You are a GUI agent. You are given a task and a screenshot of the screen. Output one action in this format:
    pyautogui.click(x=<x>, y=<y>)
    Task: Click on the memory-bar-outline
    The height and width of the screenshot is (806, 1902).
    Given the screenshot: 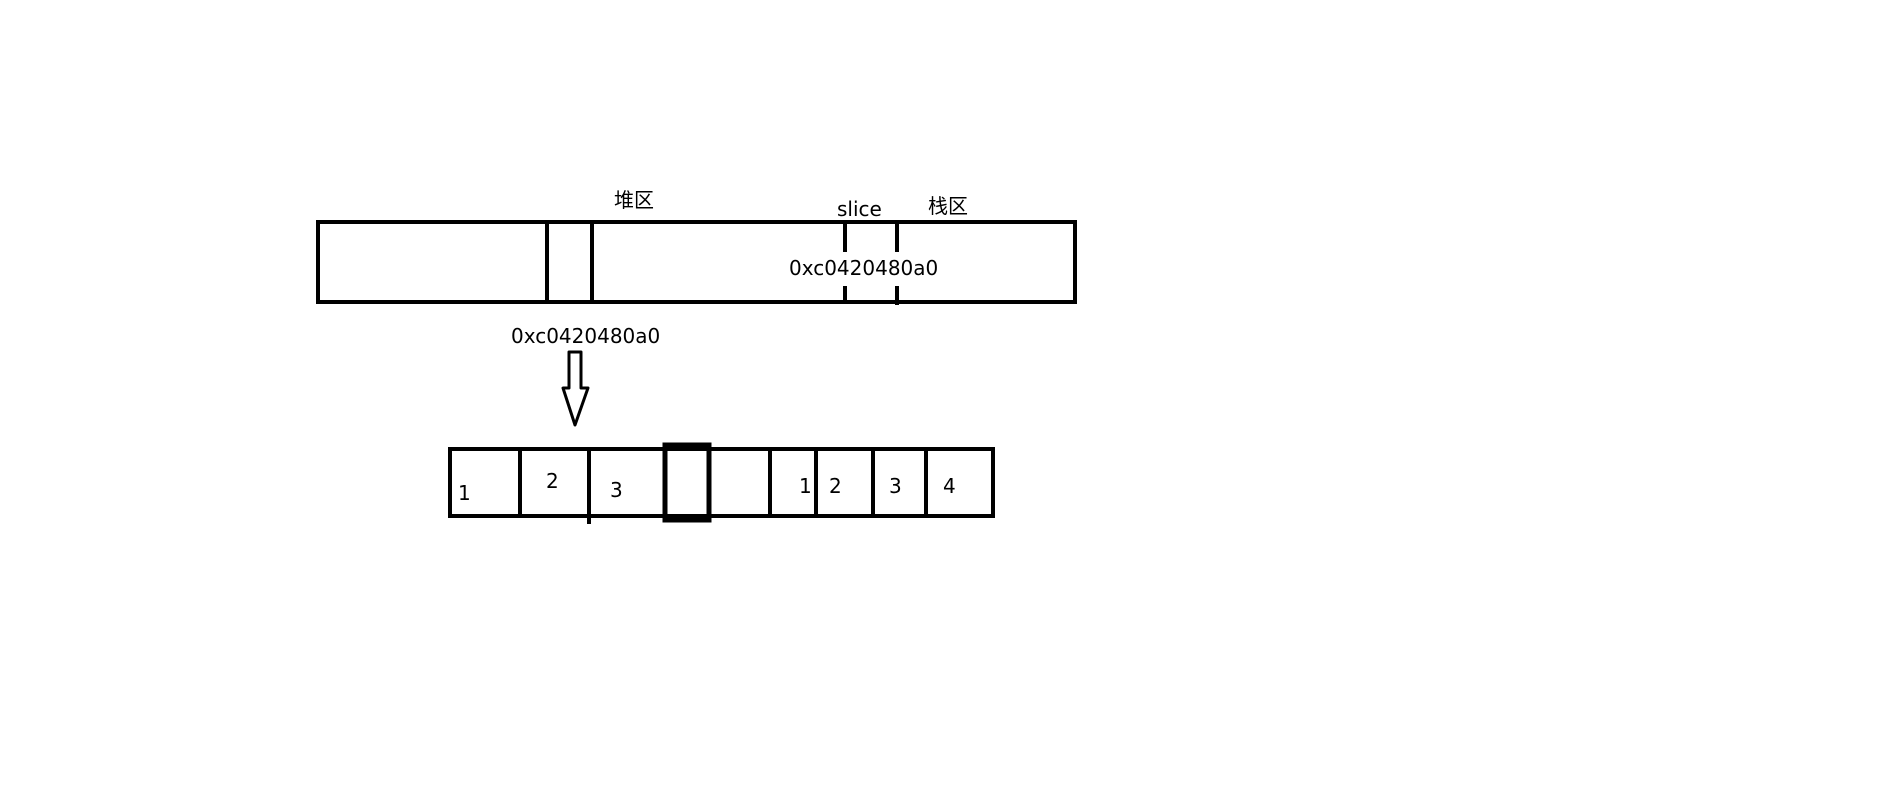 What is the action you would take?
    pyautogui.click(x=696, y=262)
    